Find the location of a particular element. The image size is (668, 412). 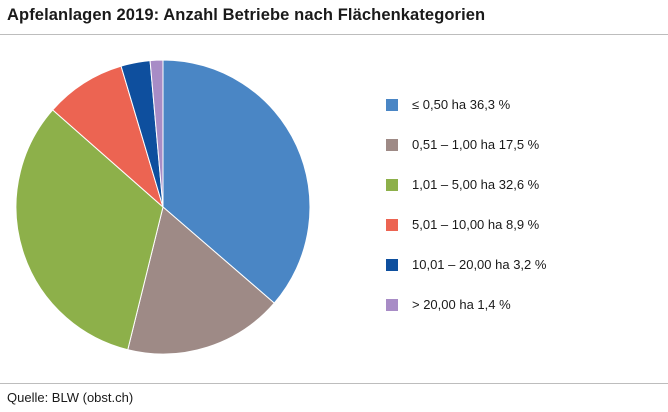

legend-label: 0,51 – 1,00 ha 17,5 % is located at coordinates (476, 144).